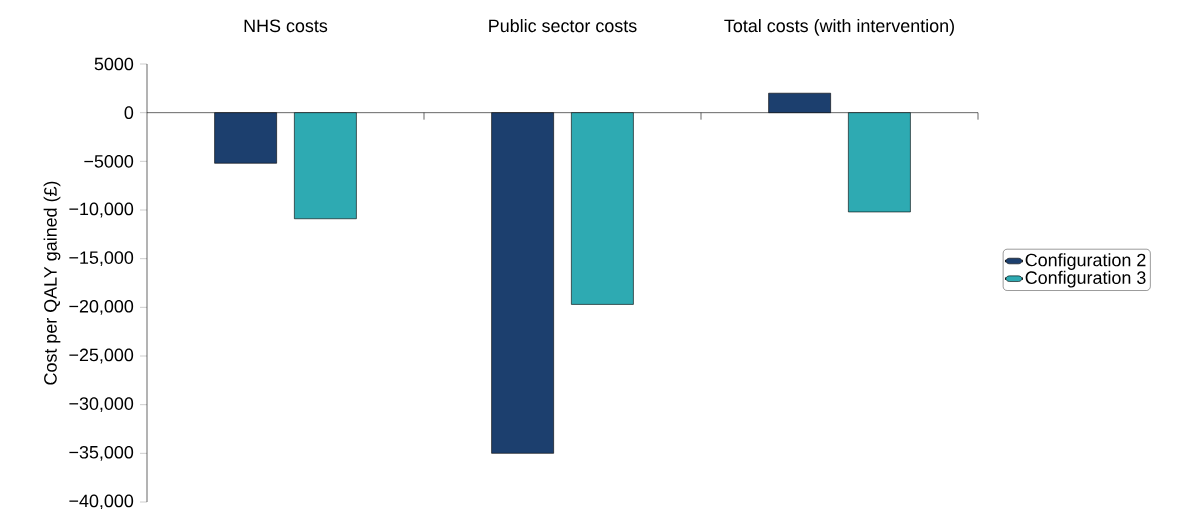  Describe the element at coordinates (286, 26) in the screenshot. I see `x-tick-label: NHS costs` at that location.